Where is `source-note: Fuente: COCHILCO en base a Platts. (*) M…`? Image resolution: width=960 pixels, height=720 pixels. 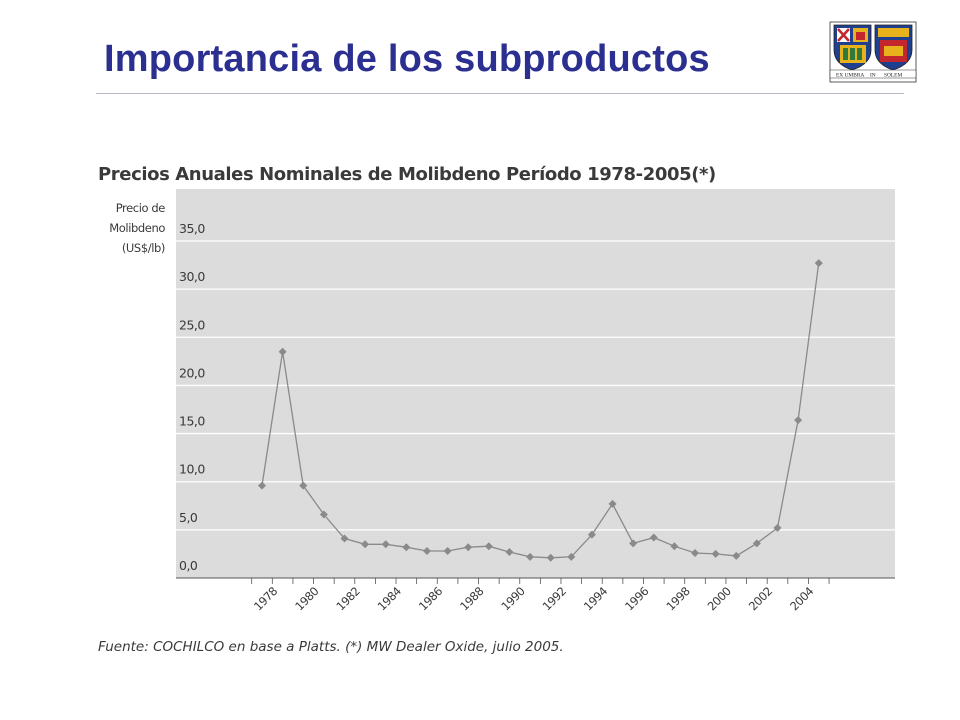
source-note: Fuente: COCHILCO en base a Platts. (*) M… is located at coordinates (331, 647).